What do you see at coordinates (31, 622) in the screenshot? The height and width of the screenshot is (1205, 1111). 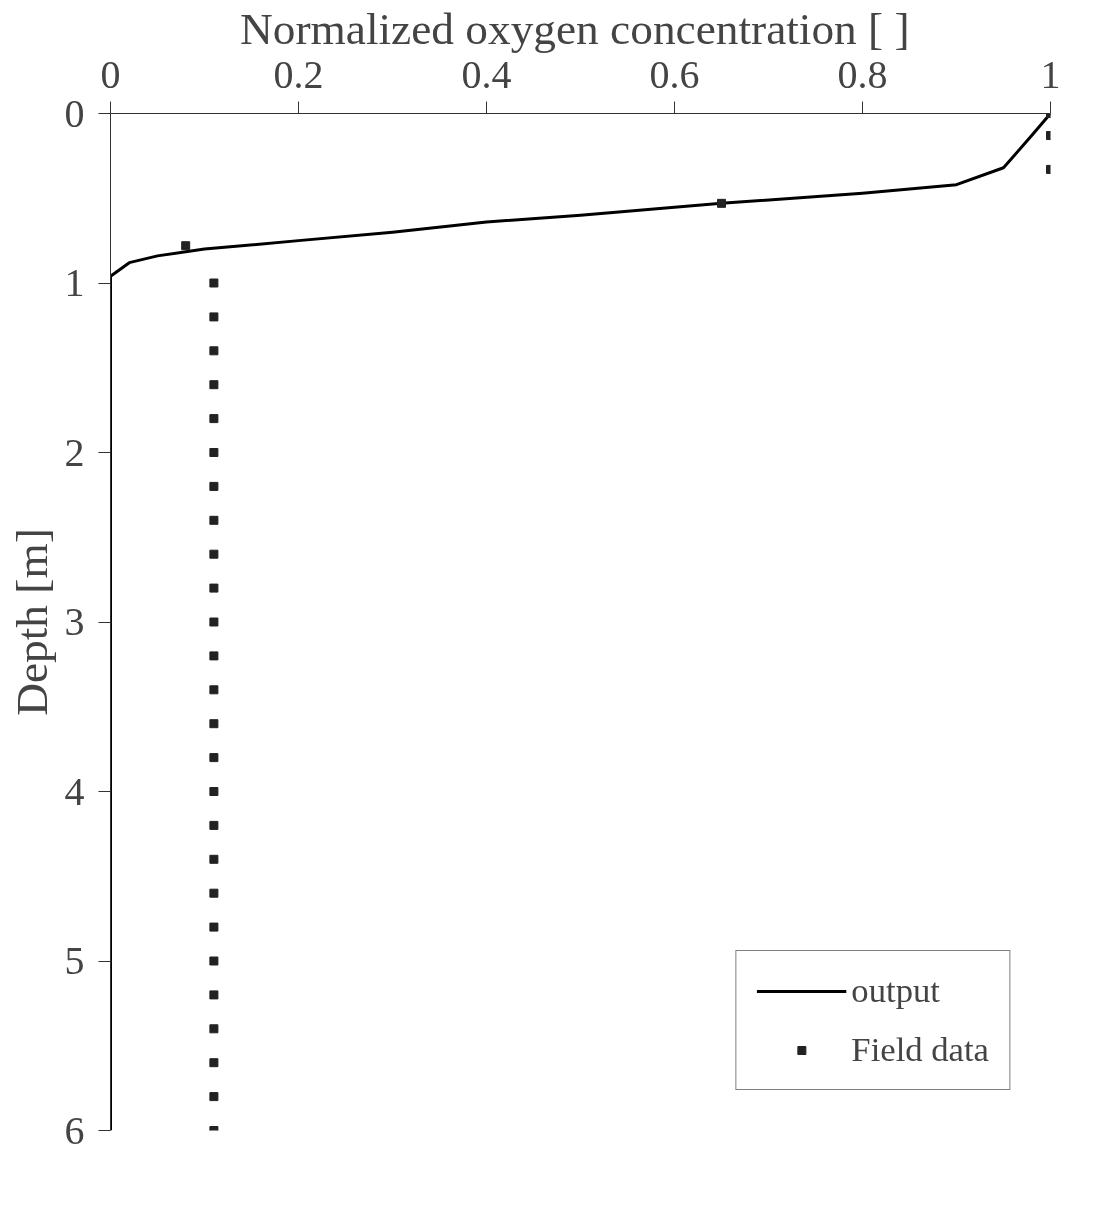 I see `y-axis-title: Depth [m]` at bounding box center [31, 622].